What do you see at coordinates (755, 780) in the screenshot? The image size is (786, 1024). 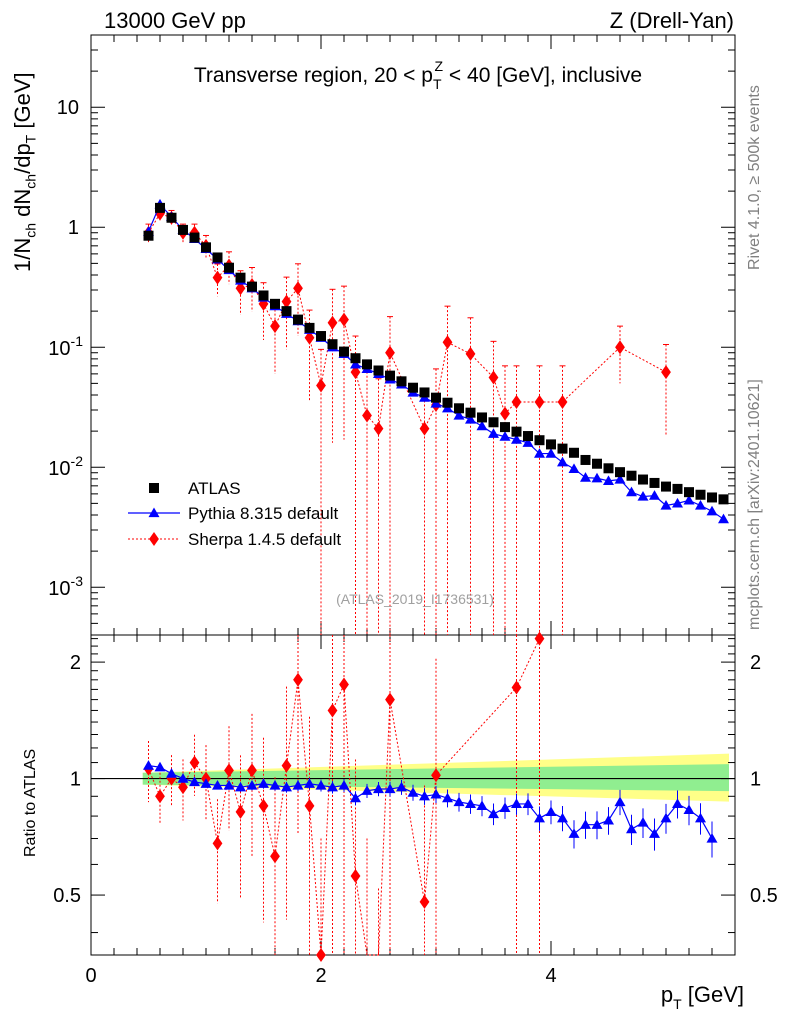 I see `ratio-tick-label-right: 1` at bounding box center [755, 780].